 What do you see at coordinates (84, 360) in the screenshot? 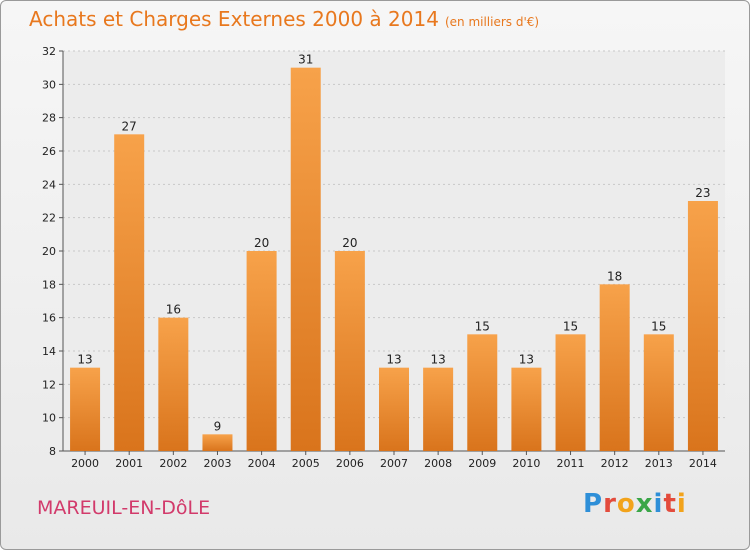
I see `value-label-2000: 13` at bounding box center [84, 360].